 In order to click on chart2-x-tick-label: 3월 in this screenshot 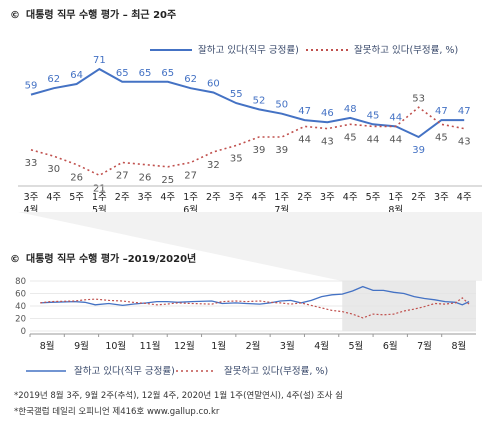, I will do `click(287, 346)`.